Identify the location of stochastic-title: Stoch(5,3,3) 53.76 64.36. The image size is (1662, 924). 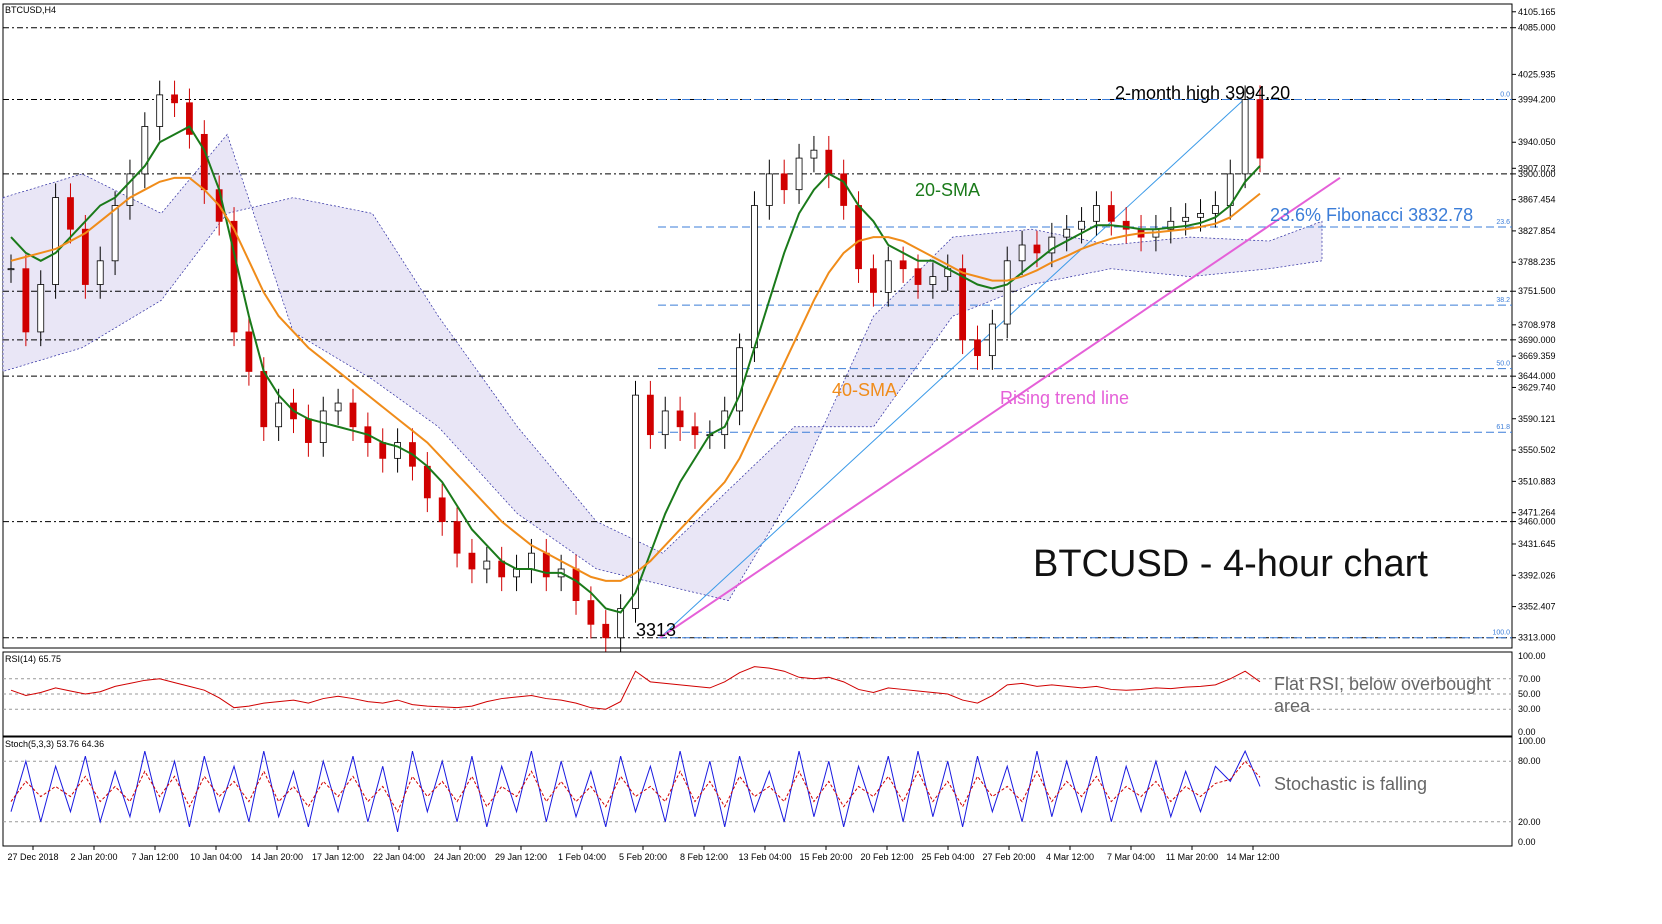
(54, 744).